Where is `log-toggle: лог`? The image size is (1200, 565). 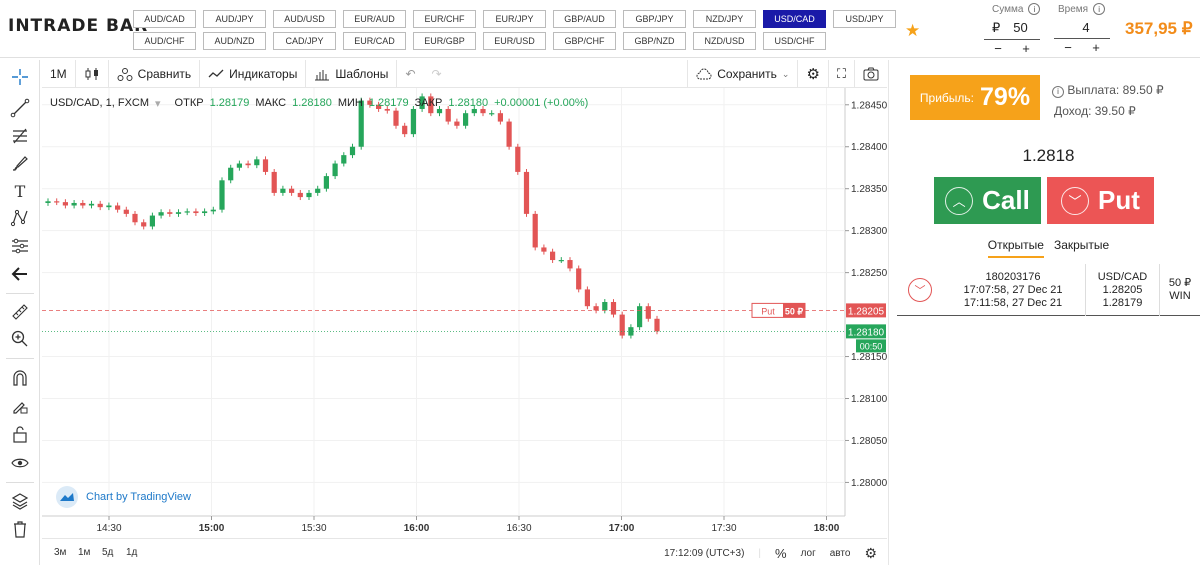
log-toggle: лог is located at coordinates (808, 553).